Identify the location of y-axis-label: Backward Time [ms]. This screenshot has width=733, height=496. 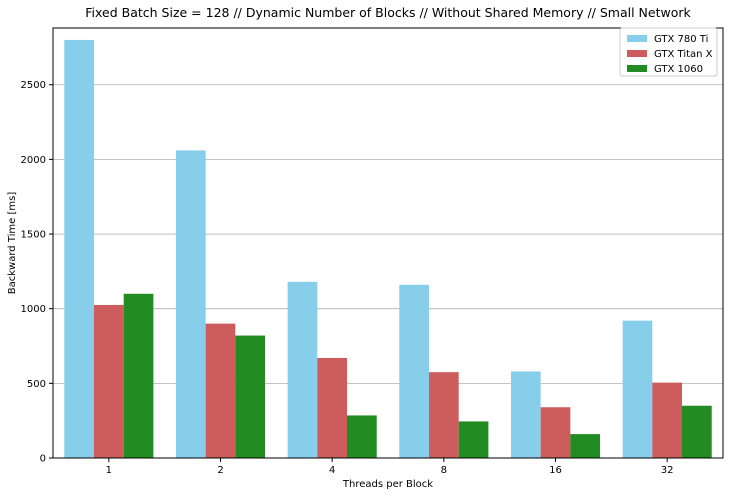
(12, 243).